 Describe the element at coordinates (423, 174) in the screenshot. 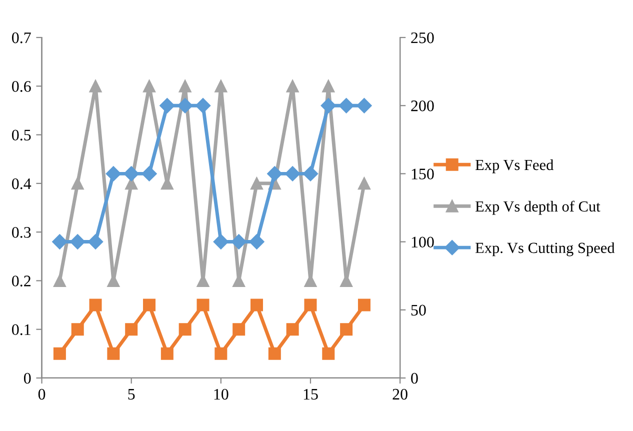

I see `y2-tick-label: 150` at that location.